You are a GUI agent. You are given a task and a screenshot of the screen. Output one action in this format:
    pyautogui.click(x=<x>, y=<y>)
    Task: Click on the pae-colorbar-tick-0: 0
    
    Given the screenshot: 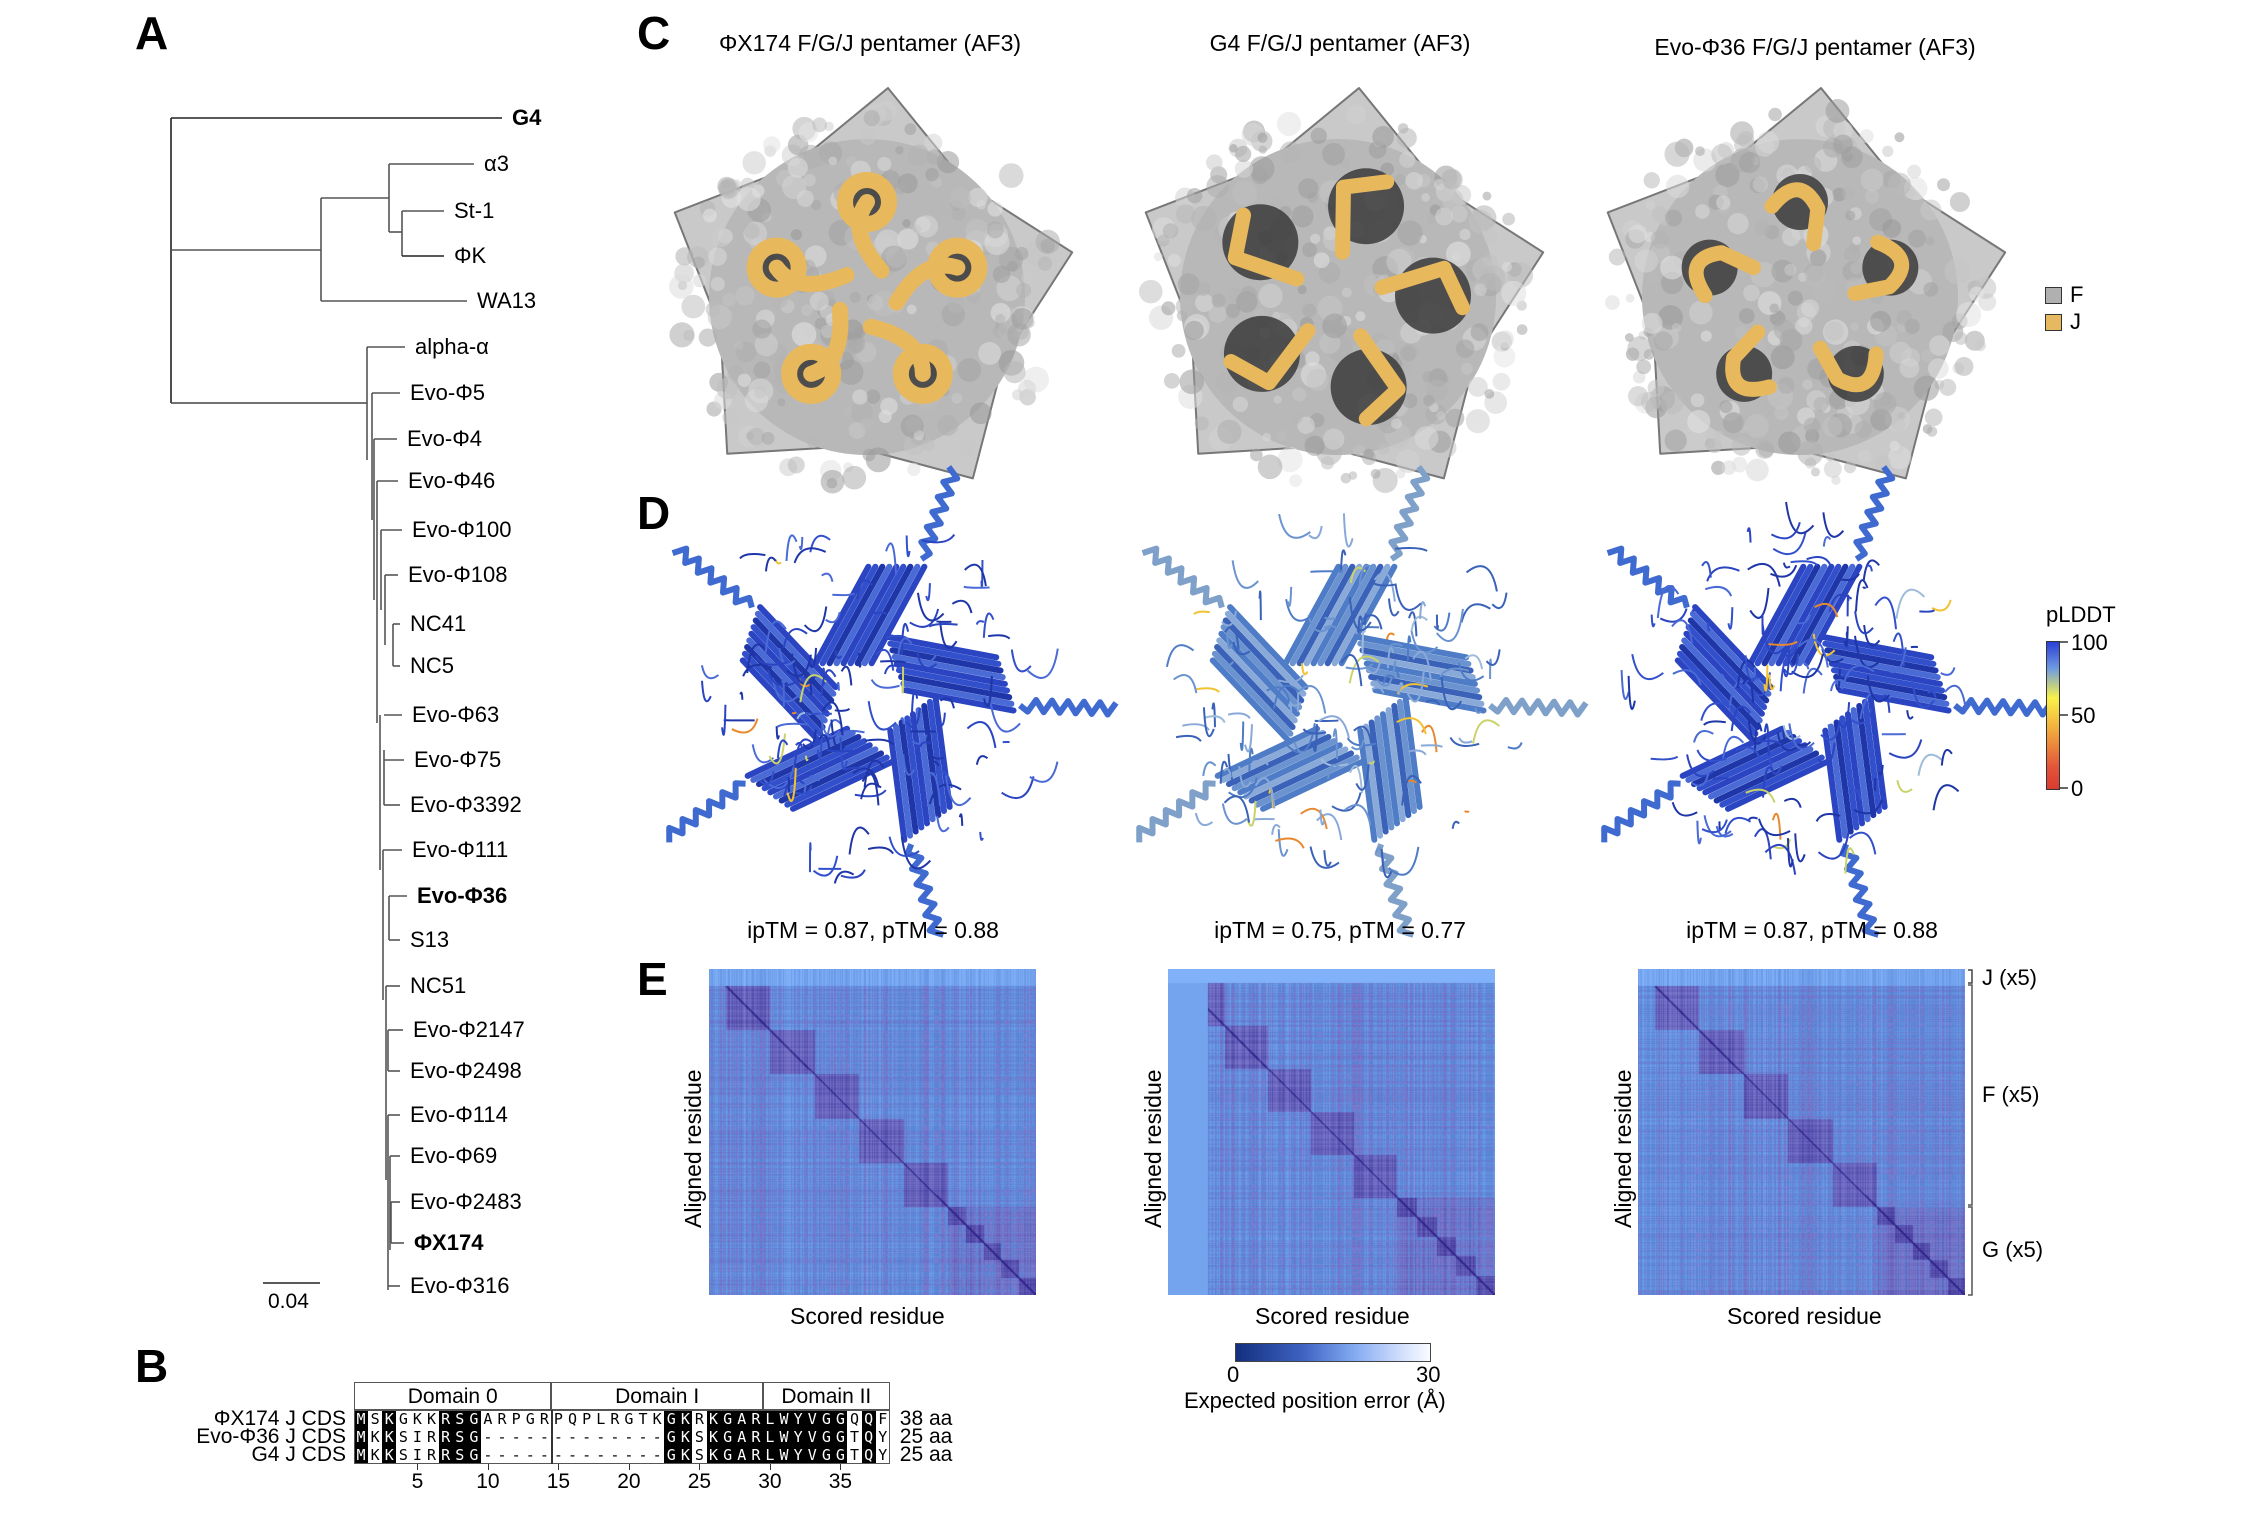 What is the action you would take?
    pyautogui.click(x=1233, y=1374)
    